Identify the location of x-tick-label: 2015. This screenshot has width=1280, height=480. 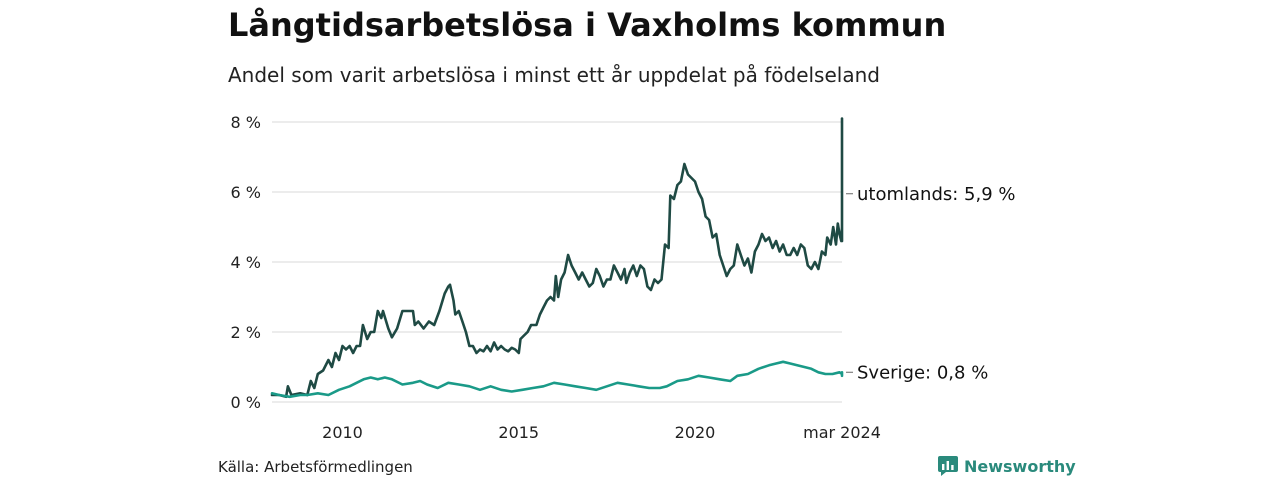
(518, 432).